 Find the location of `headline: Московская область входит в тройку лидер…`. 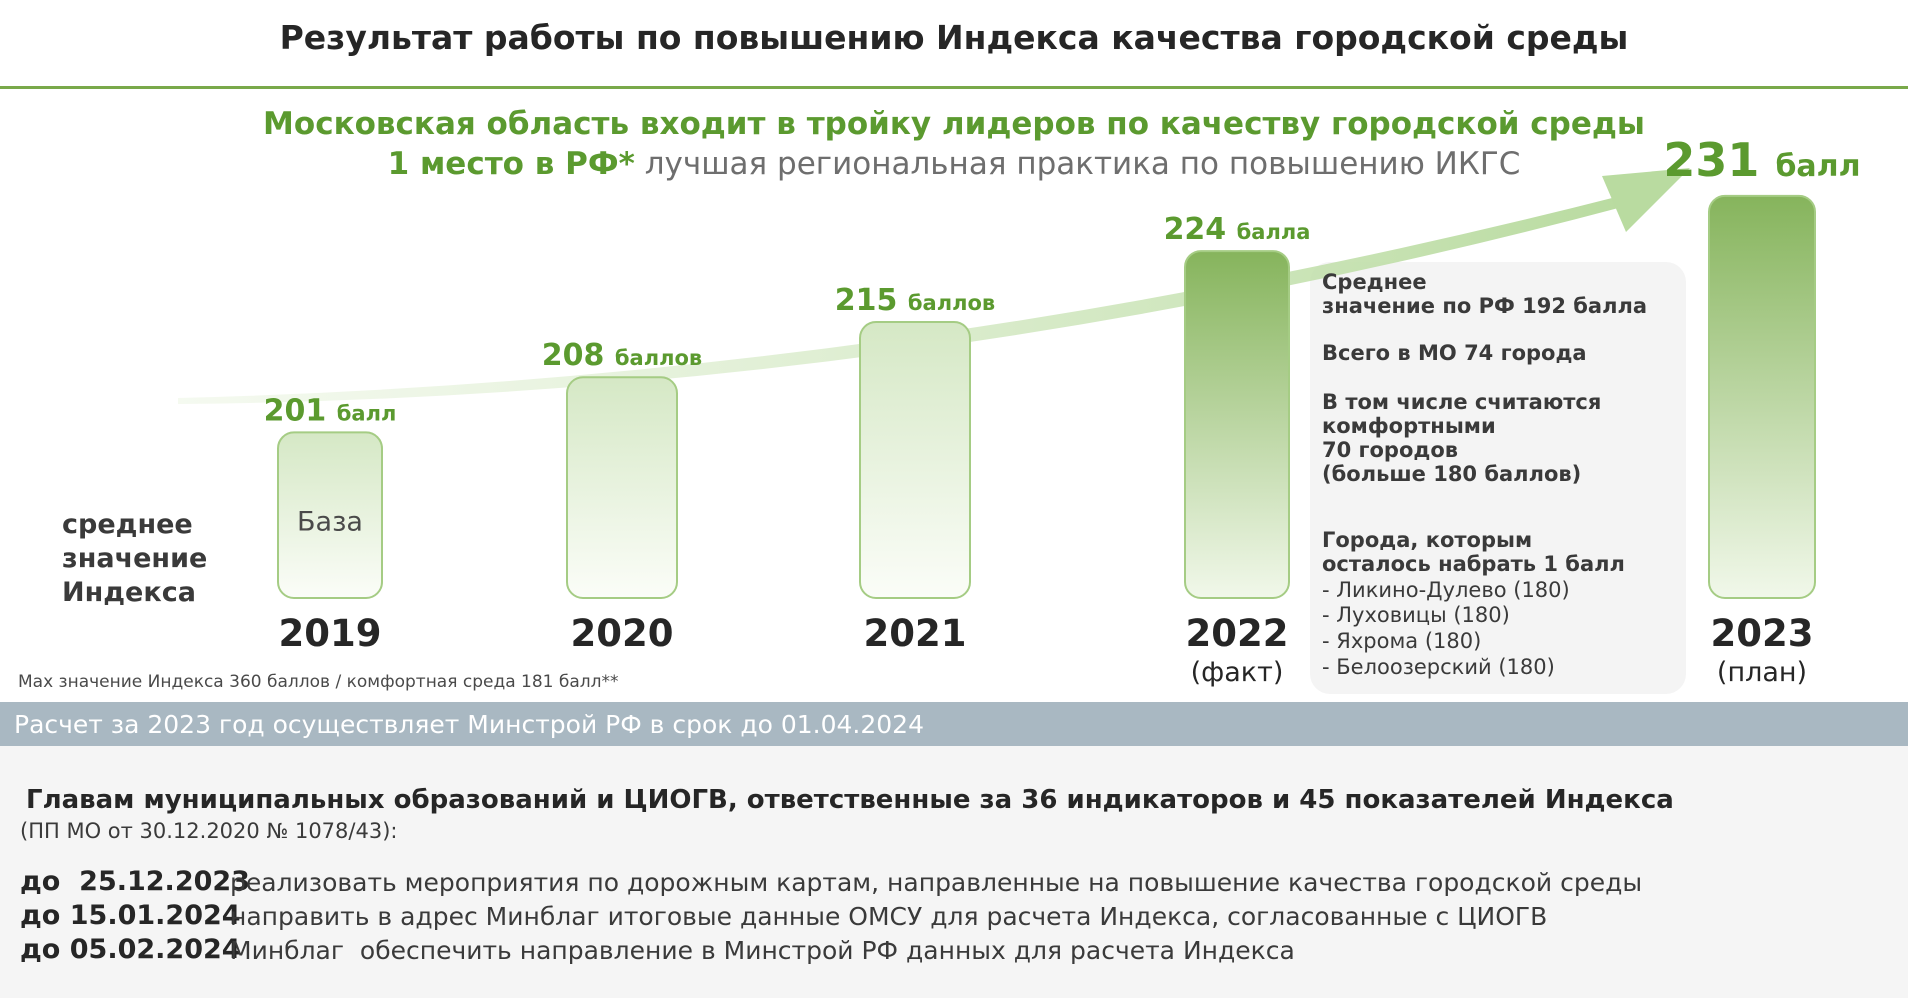

headline: Московская область входит в тройку лидер… is located at coordinates (954, 124).